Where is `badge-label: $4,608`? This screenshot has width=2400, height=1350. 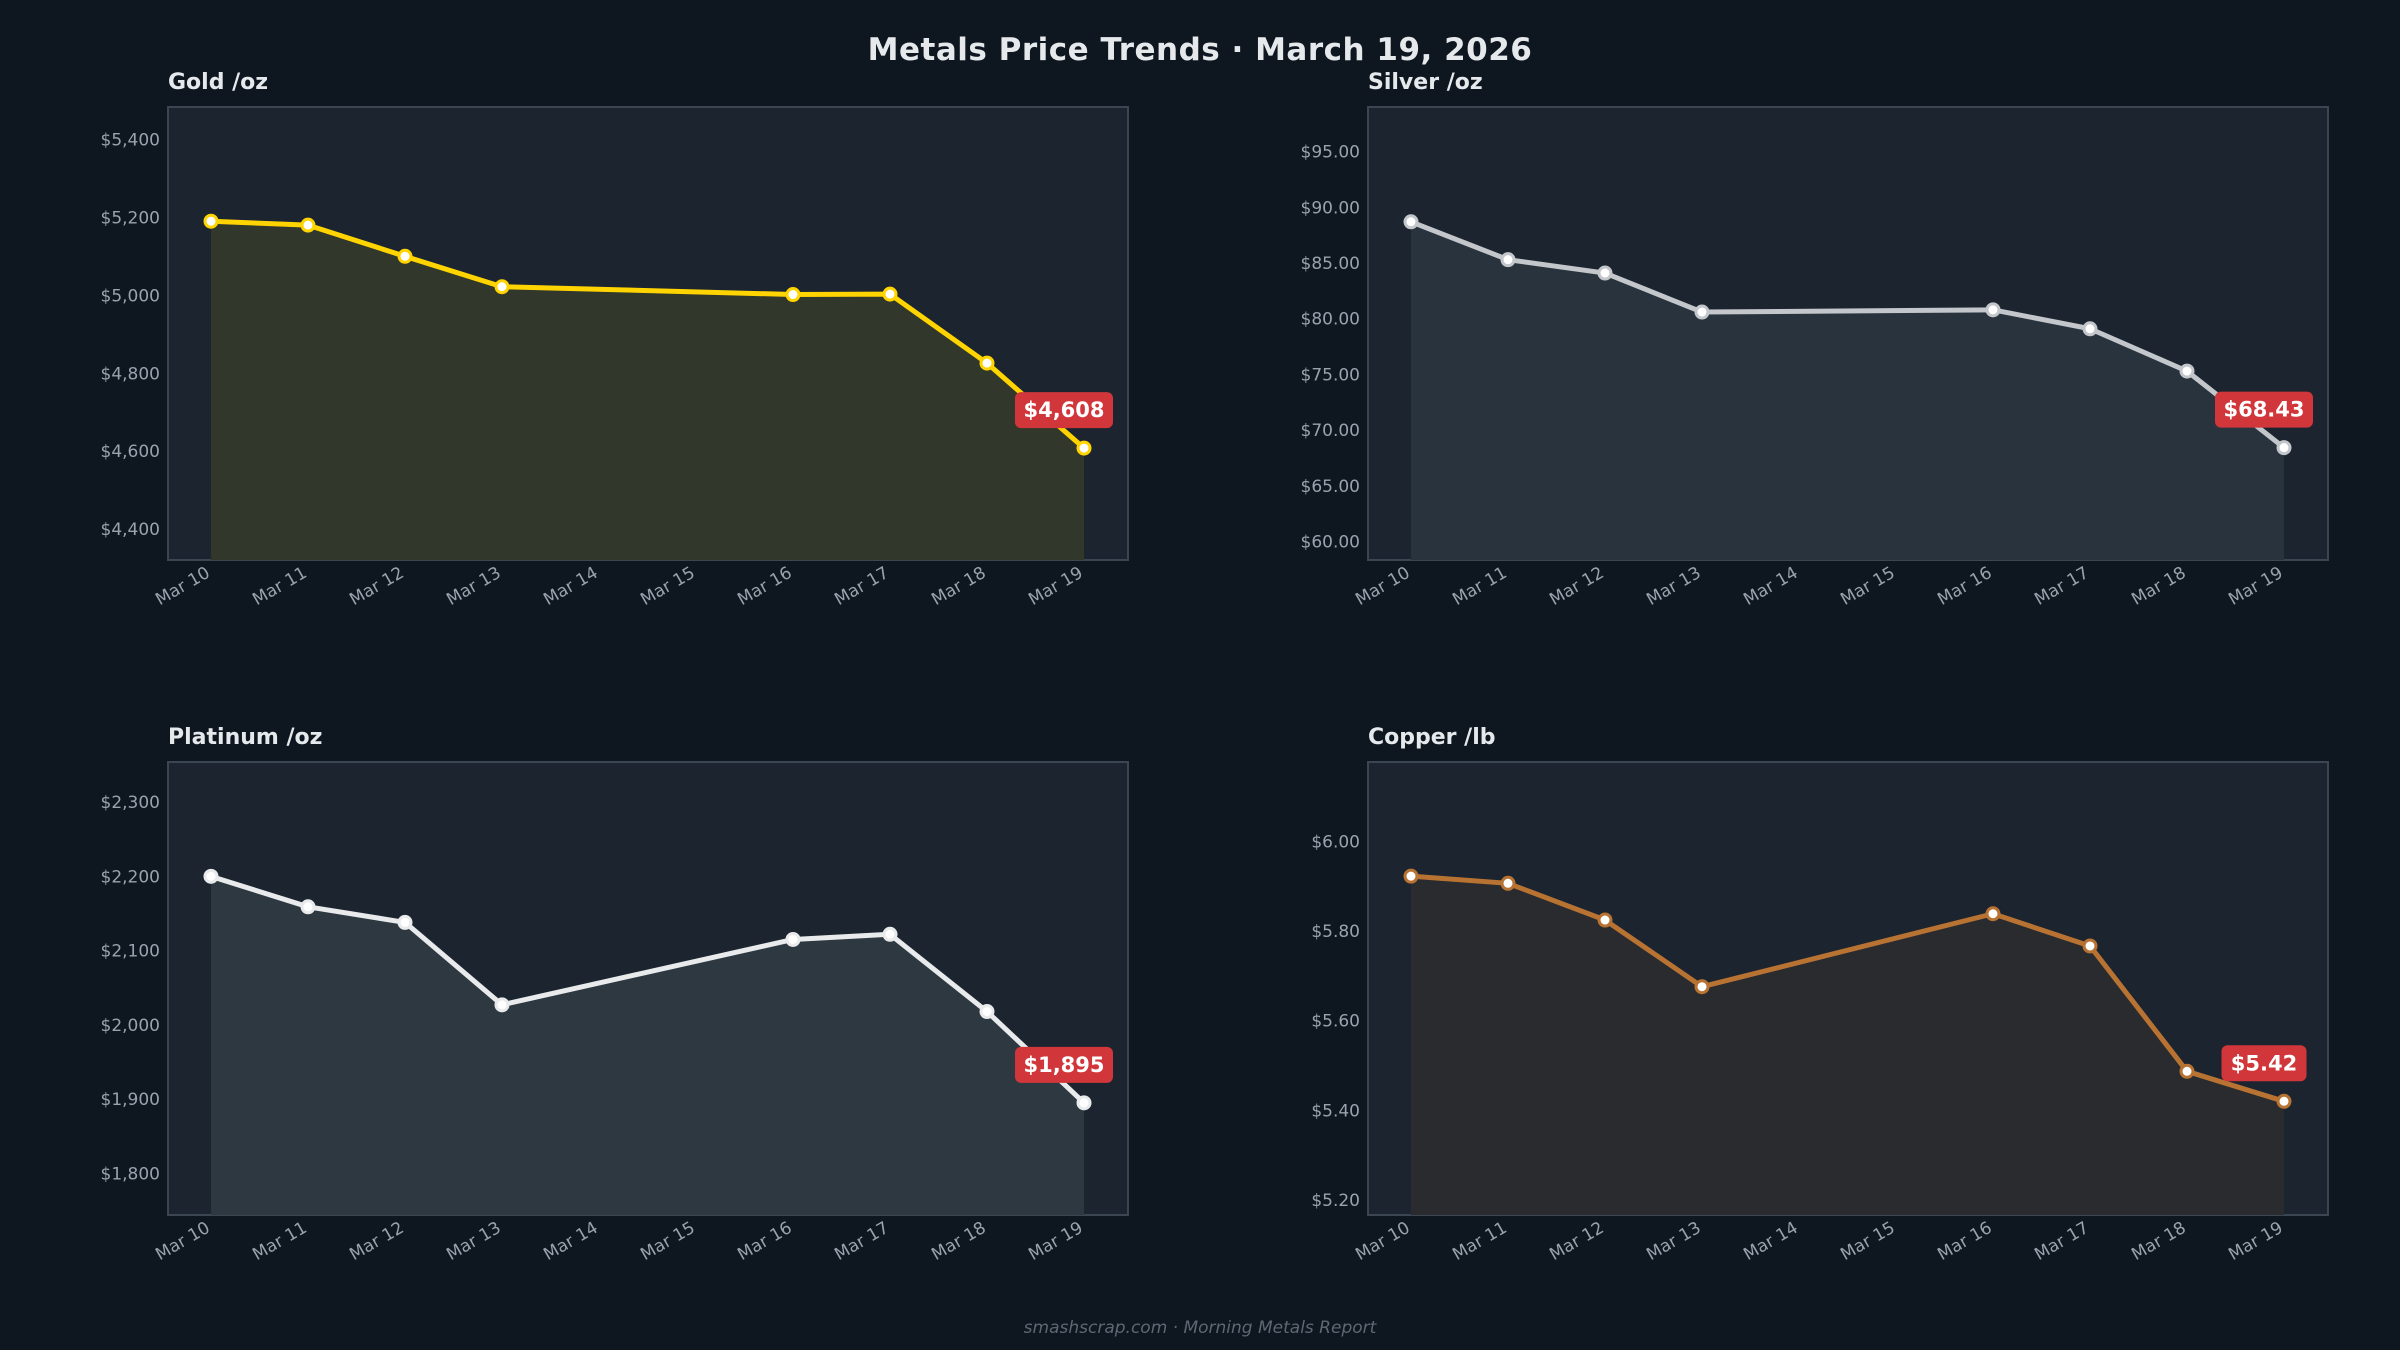 badge-label: $4,608 is located at coordinates (1063, 410).